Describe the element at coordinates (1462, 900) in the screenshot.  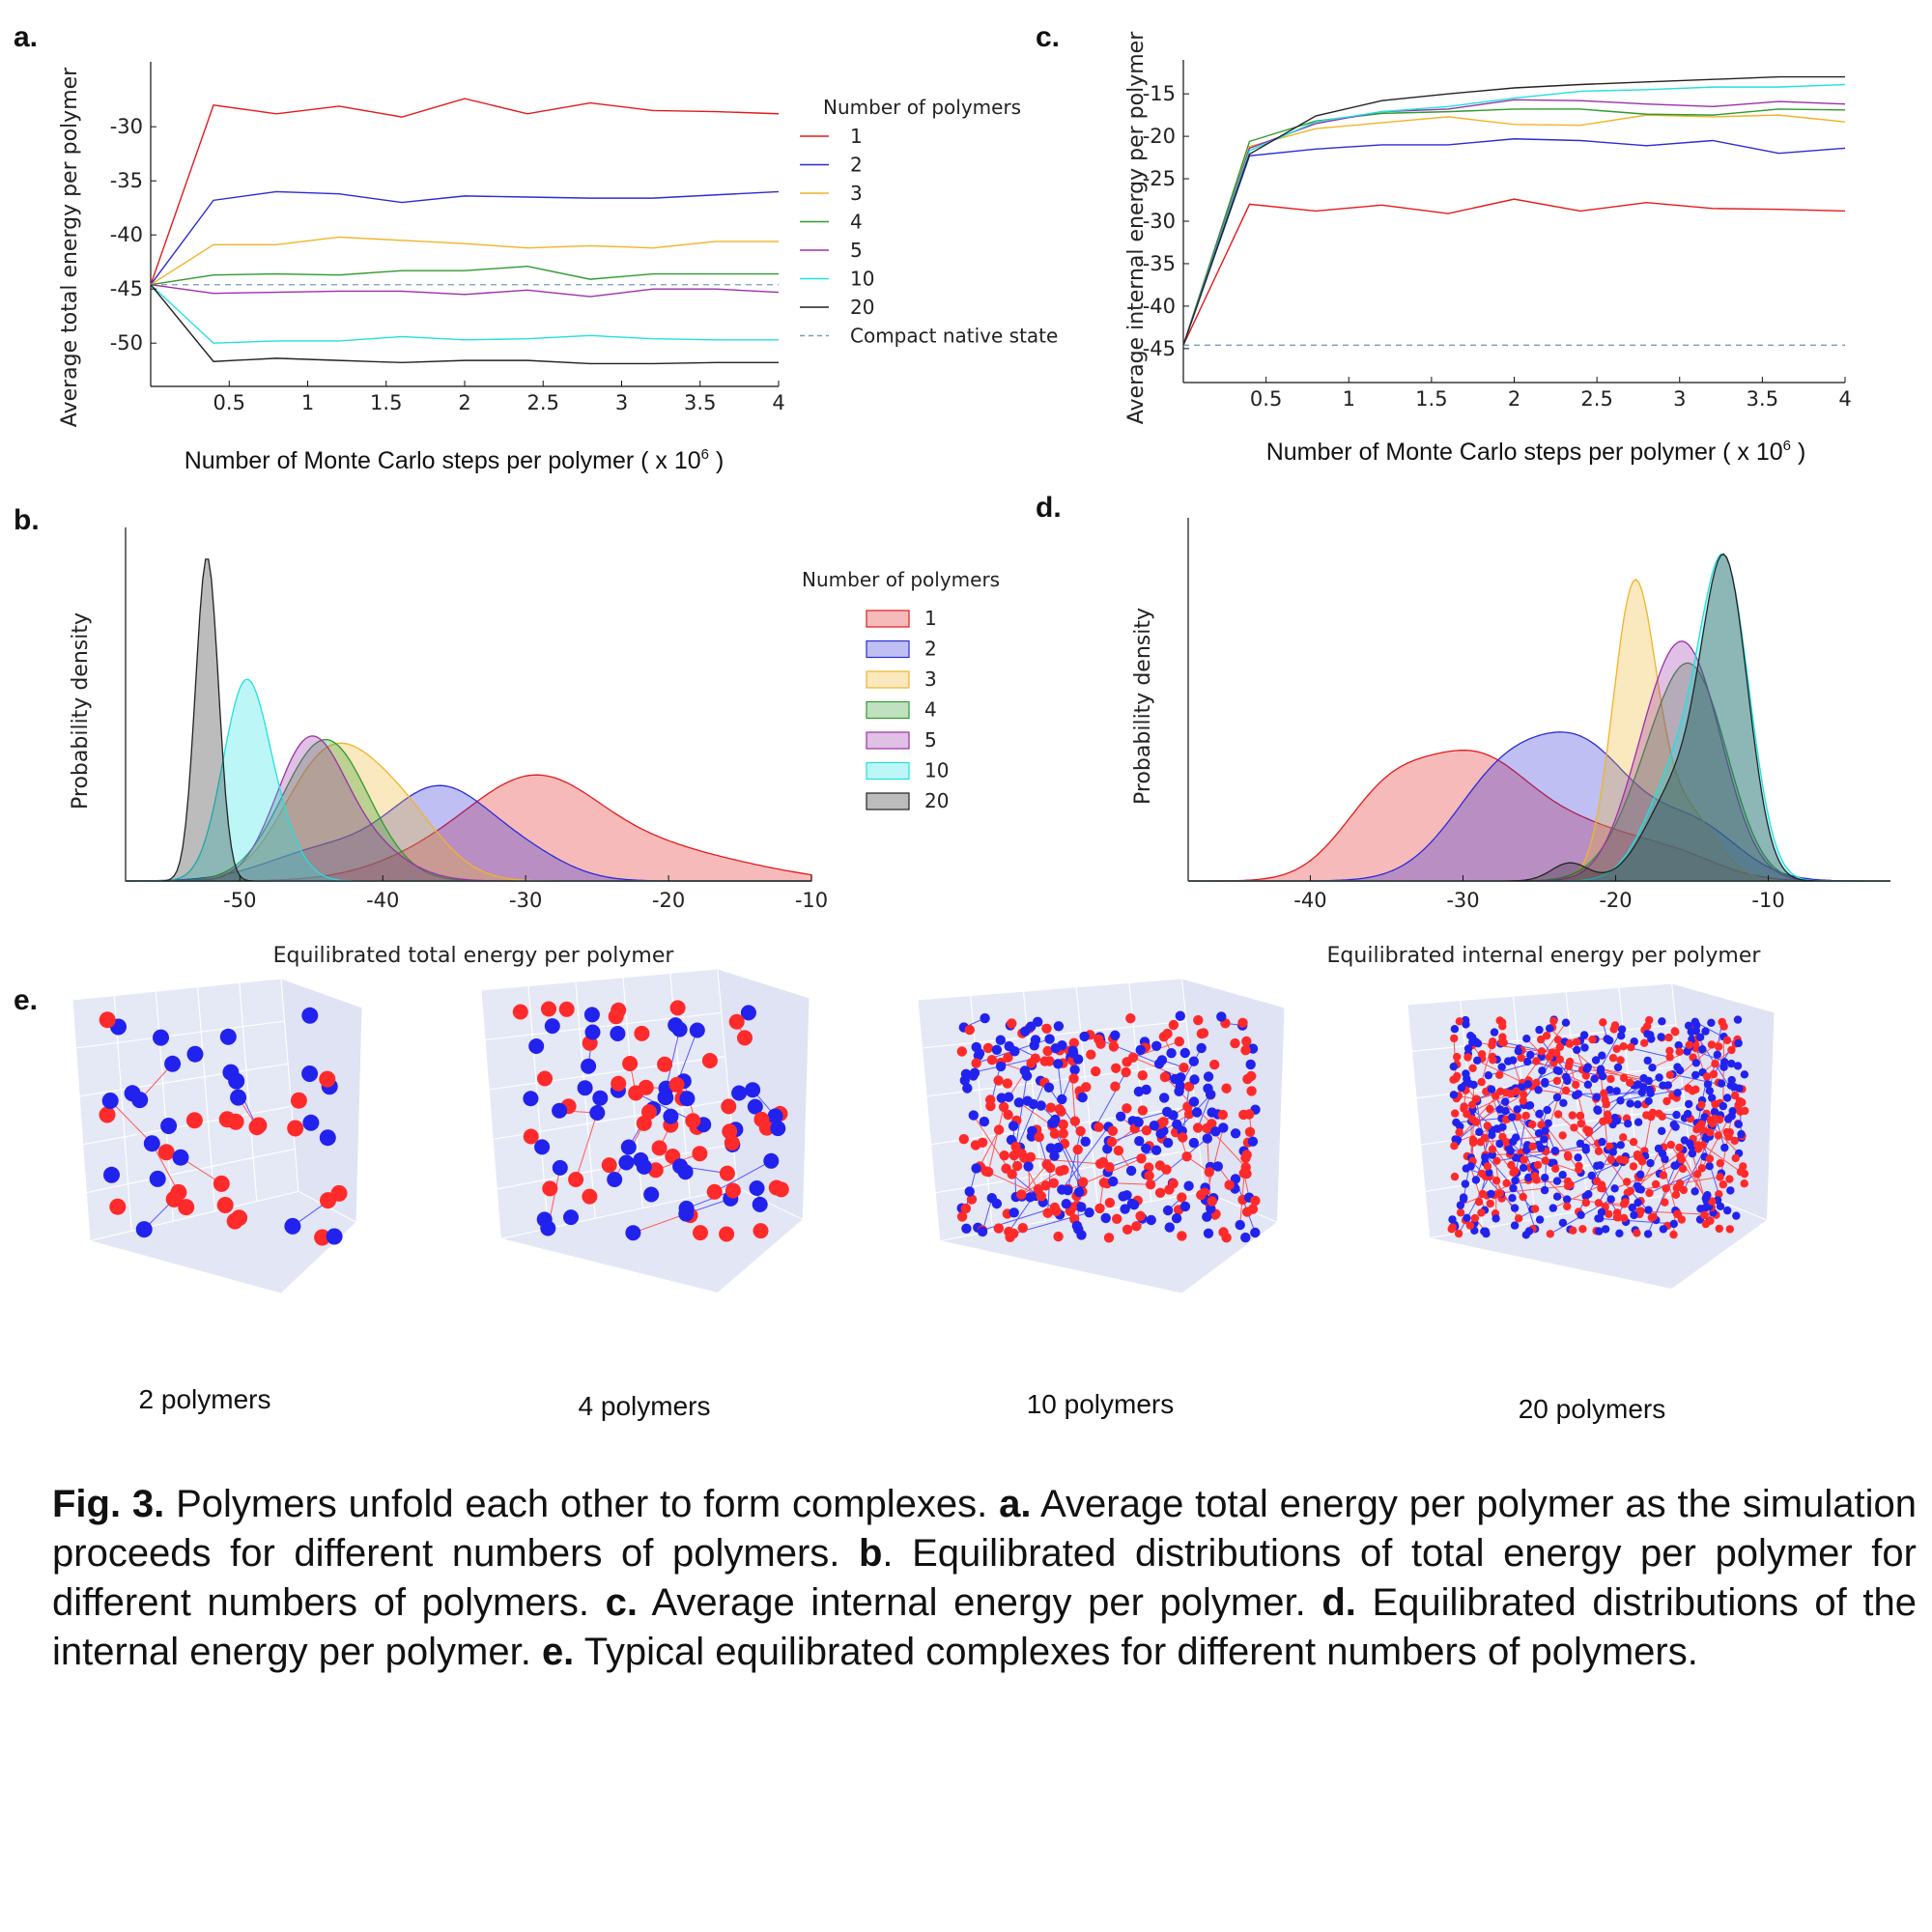
I see `d-x-tick-label: -30` at that location.